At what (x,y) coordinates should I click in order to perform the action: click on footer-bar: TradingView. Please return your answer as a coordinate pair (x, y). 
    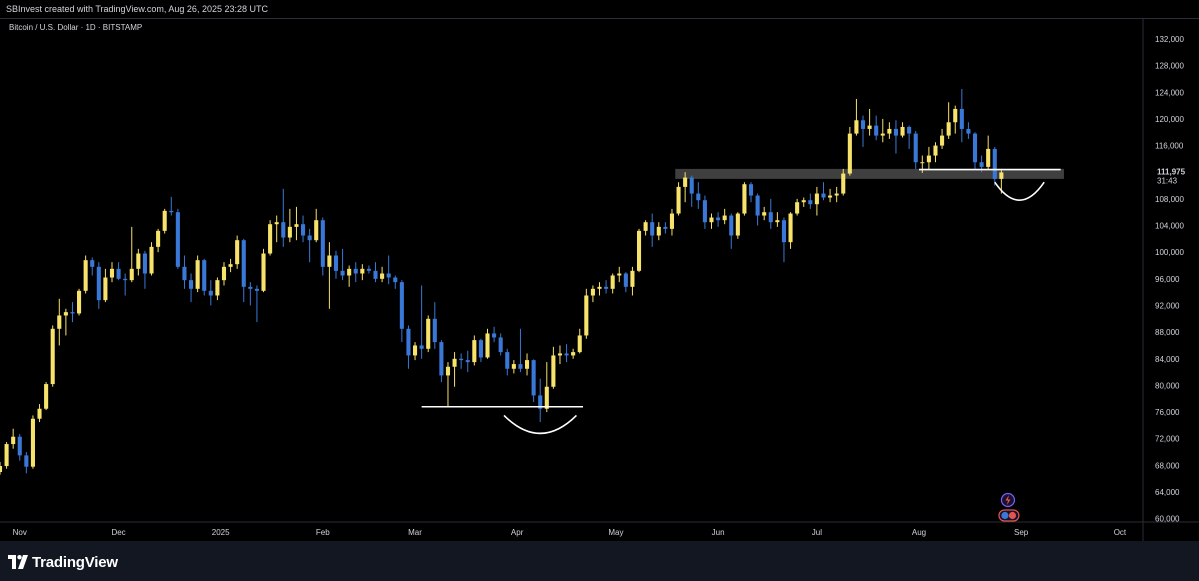
    Looking at the image, I should click on (599, 561).